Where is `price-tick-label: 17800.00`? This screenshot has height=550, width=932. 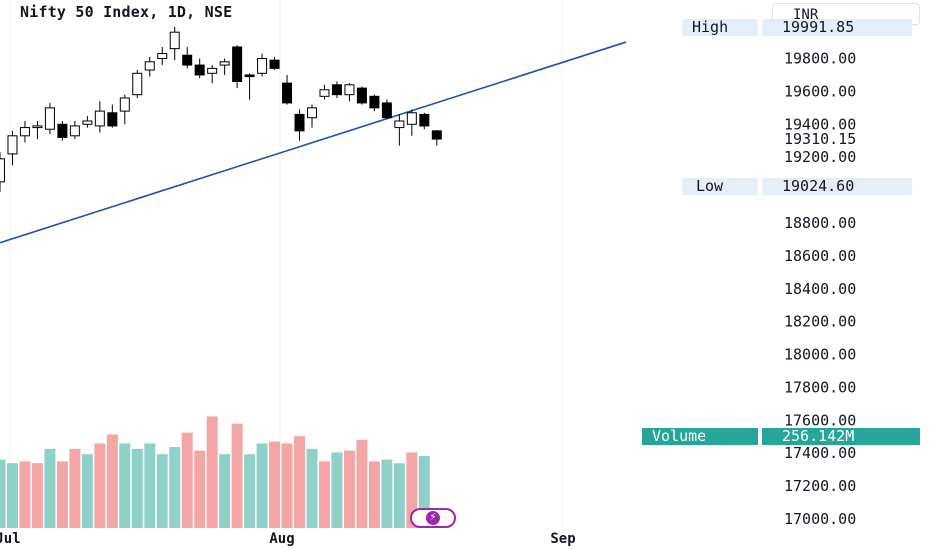
price-tick-label: 17800.00 is located at coordinates (820, 387).